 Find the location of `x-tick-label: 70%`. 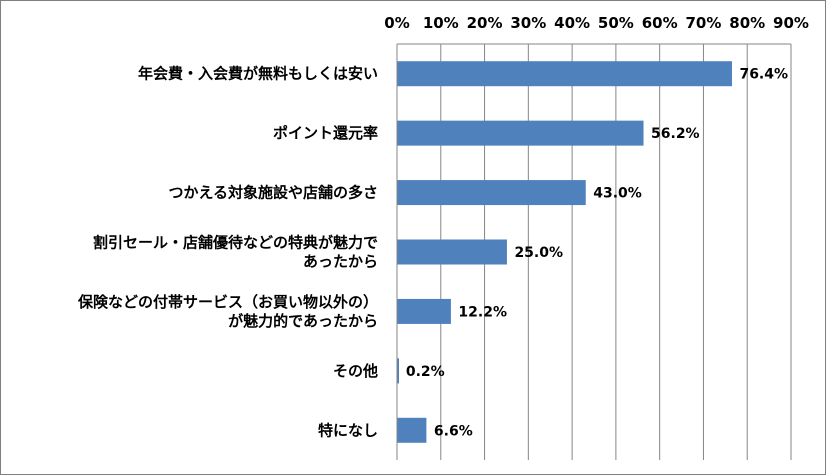

x-tick-label: 70% is located at coordinates (703, 23).